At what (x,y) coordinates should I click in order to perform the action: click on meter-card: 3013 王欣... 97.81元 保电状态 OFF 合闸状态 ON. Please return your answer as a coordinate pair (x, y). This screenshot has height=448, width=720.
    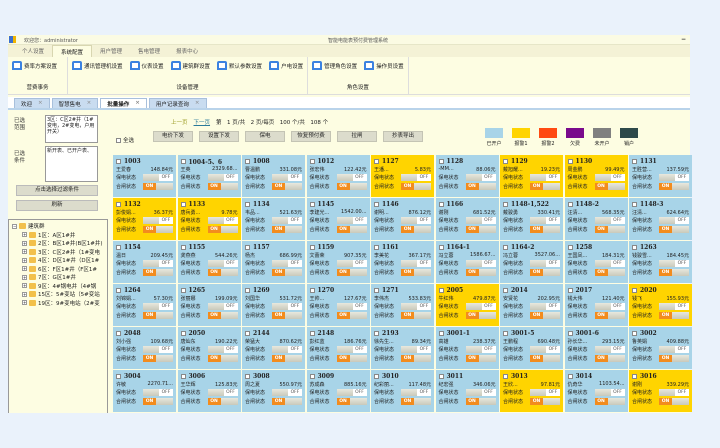
    Looking at the image, I should click on (531, 391).